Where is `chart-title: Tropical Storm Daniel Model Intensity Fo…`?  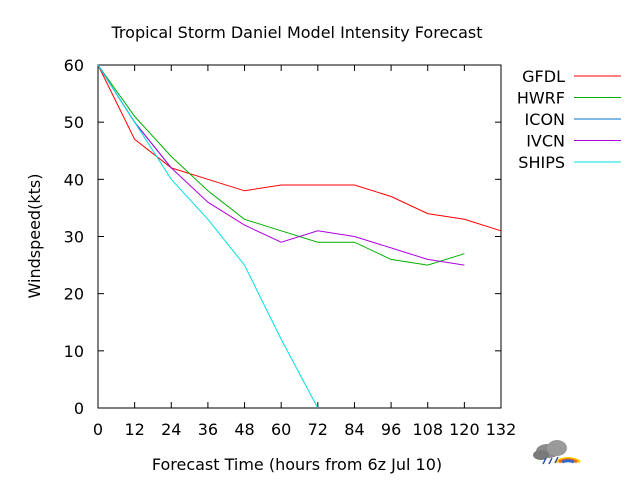 chart-title: Tropical Storm Daniel Model Intensity Fo… is located at coordinates (297, 32).